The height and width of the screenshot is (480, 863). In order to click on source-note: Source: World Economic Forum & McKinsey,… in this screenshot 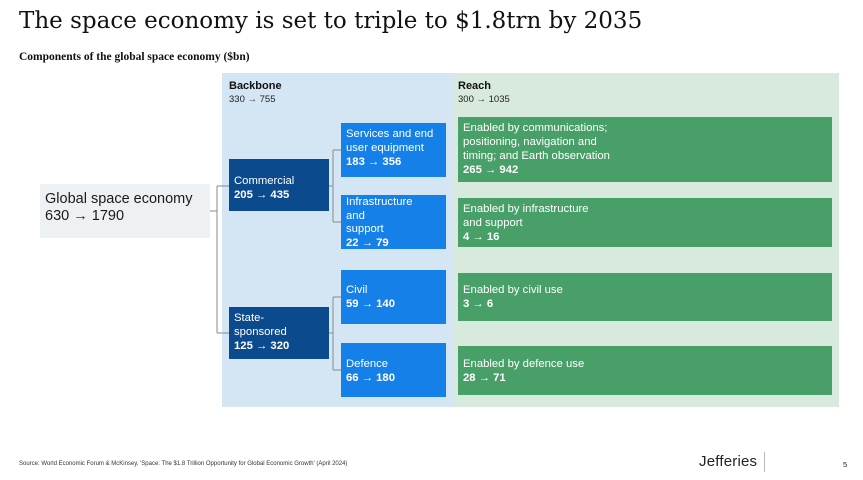, I will do `click(183, 464)`.